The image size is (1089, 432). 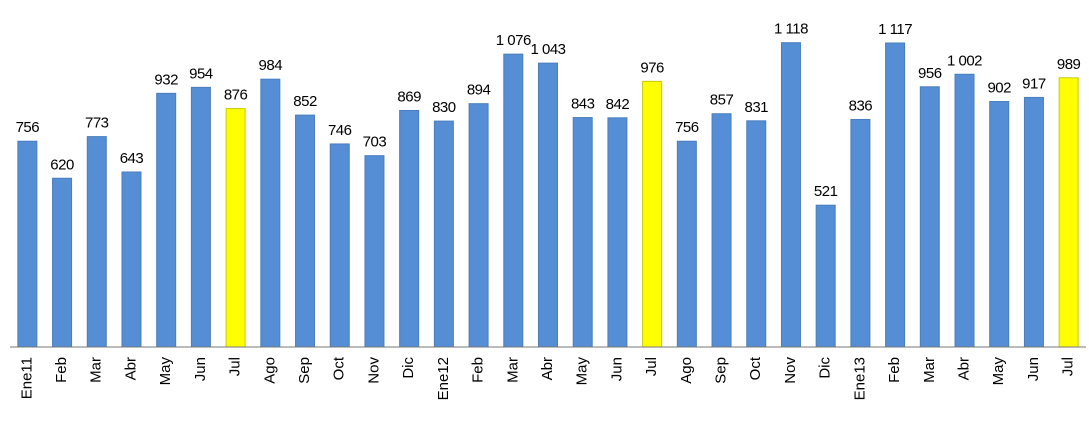 I want to click on data-label: 746, so click(x=340, y=130).